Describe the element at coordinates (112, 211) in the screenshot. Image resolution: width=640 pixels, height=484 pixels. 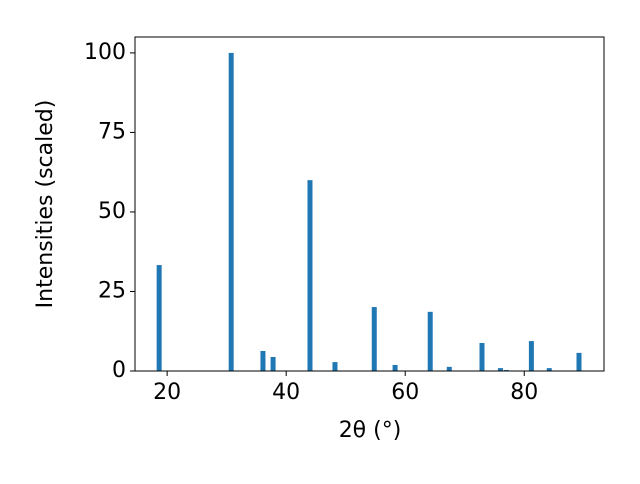
I see `y-tick-label: 50` at that location.